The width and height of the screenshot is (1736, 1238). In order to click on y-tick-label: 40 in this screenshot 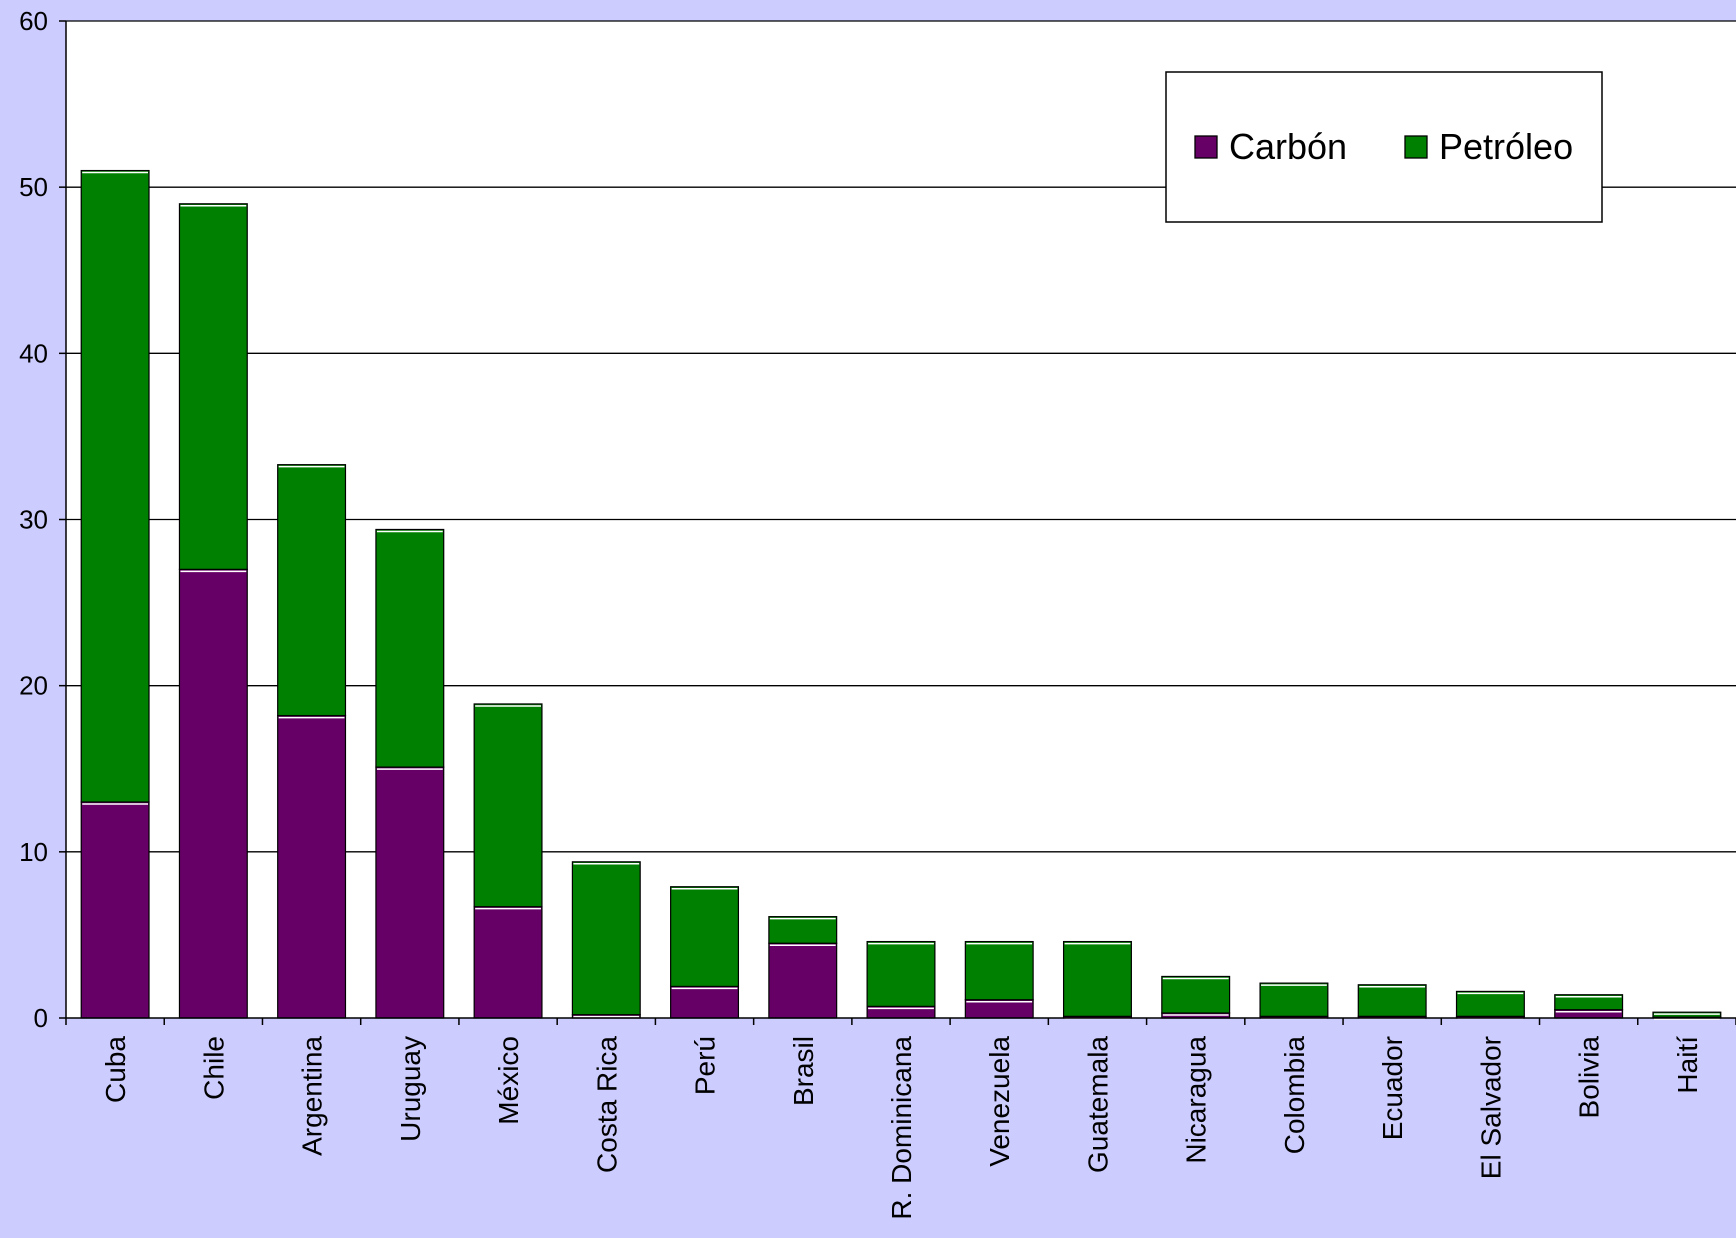, I will do `click(33, 353)`.